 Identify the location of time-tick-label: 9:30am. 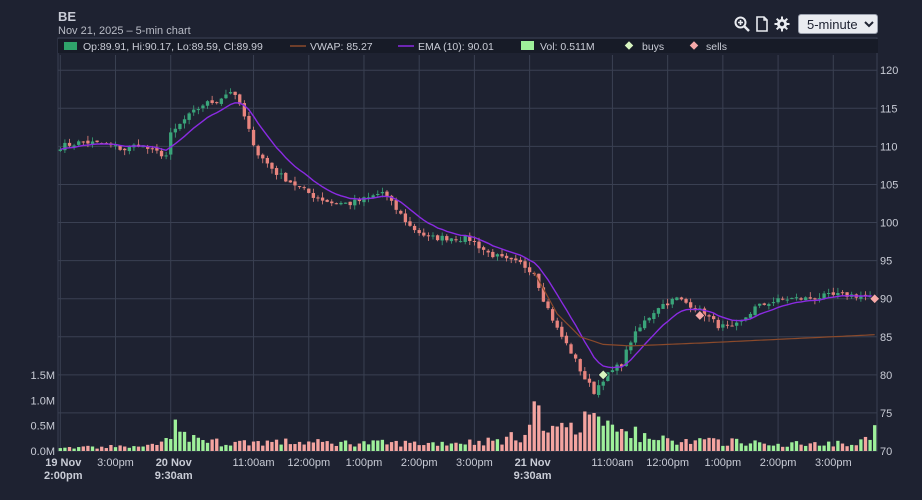
(174, 476).